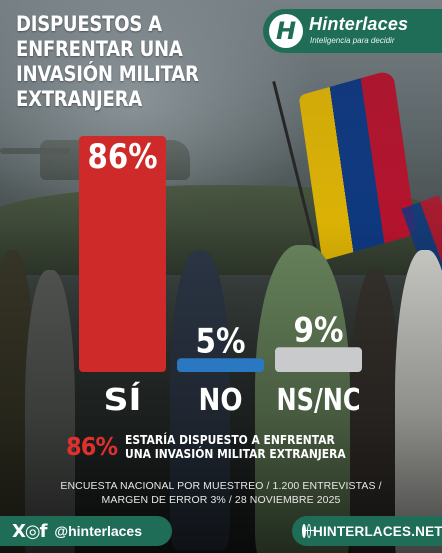 This screenshot has width=442, height=553. Describe the element at coordinates (286, 31) in the screenshot. I see `hinterlaces-logo-icon` at that location.